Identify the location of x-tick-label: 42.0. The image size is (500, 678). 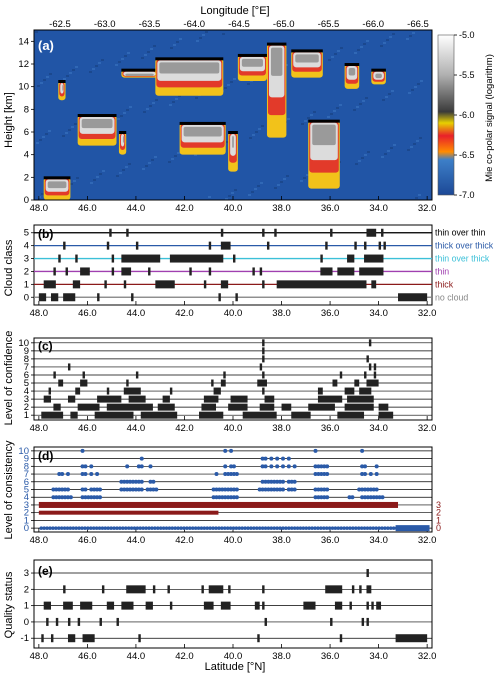
(184, 428).